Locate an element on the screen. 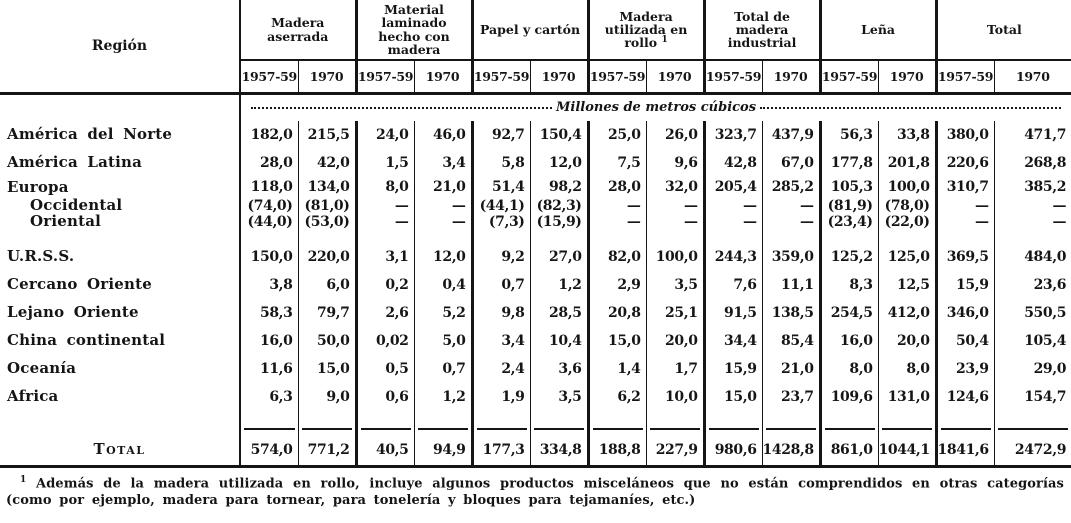 Image resolution: width=1071 pixels, height=523 pixels. region-cell: Oriental is located at coordinates (66, 221).